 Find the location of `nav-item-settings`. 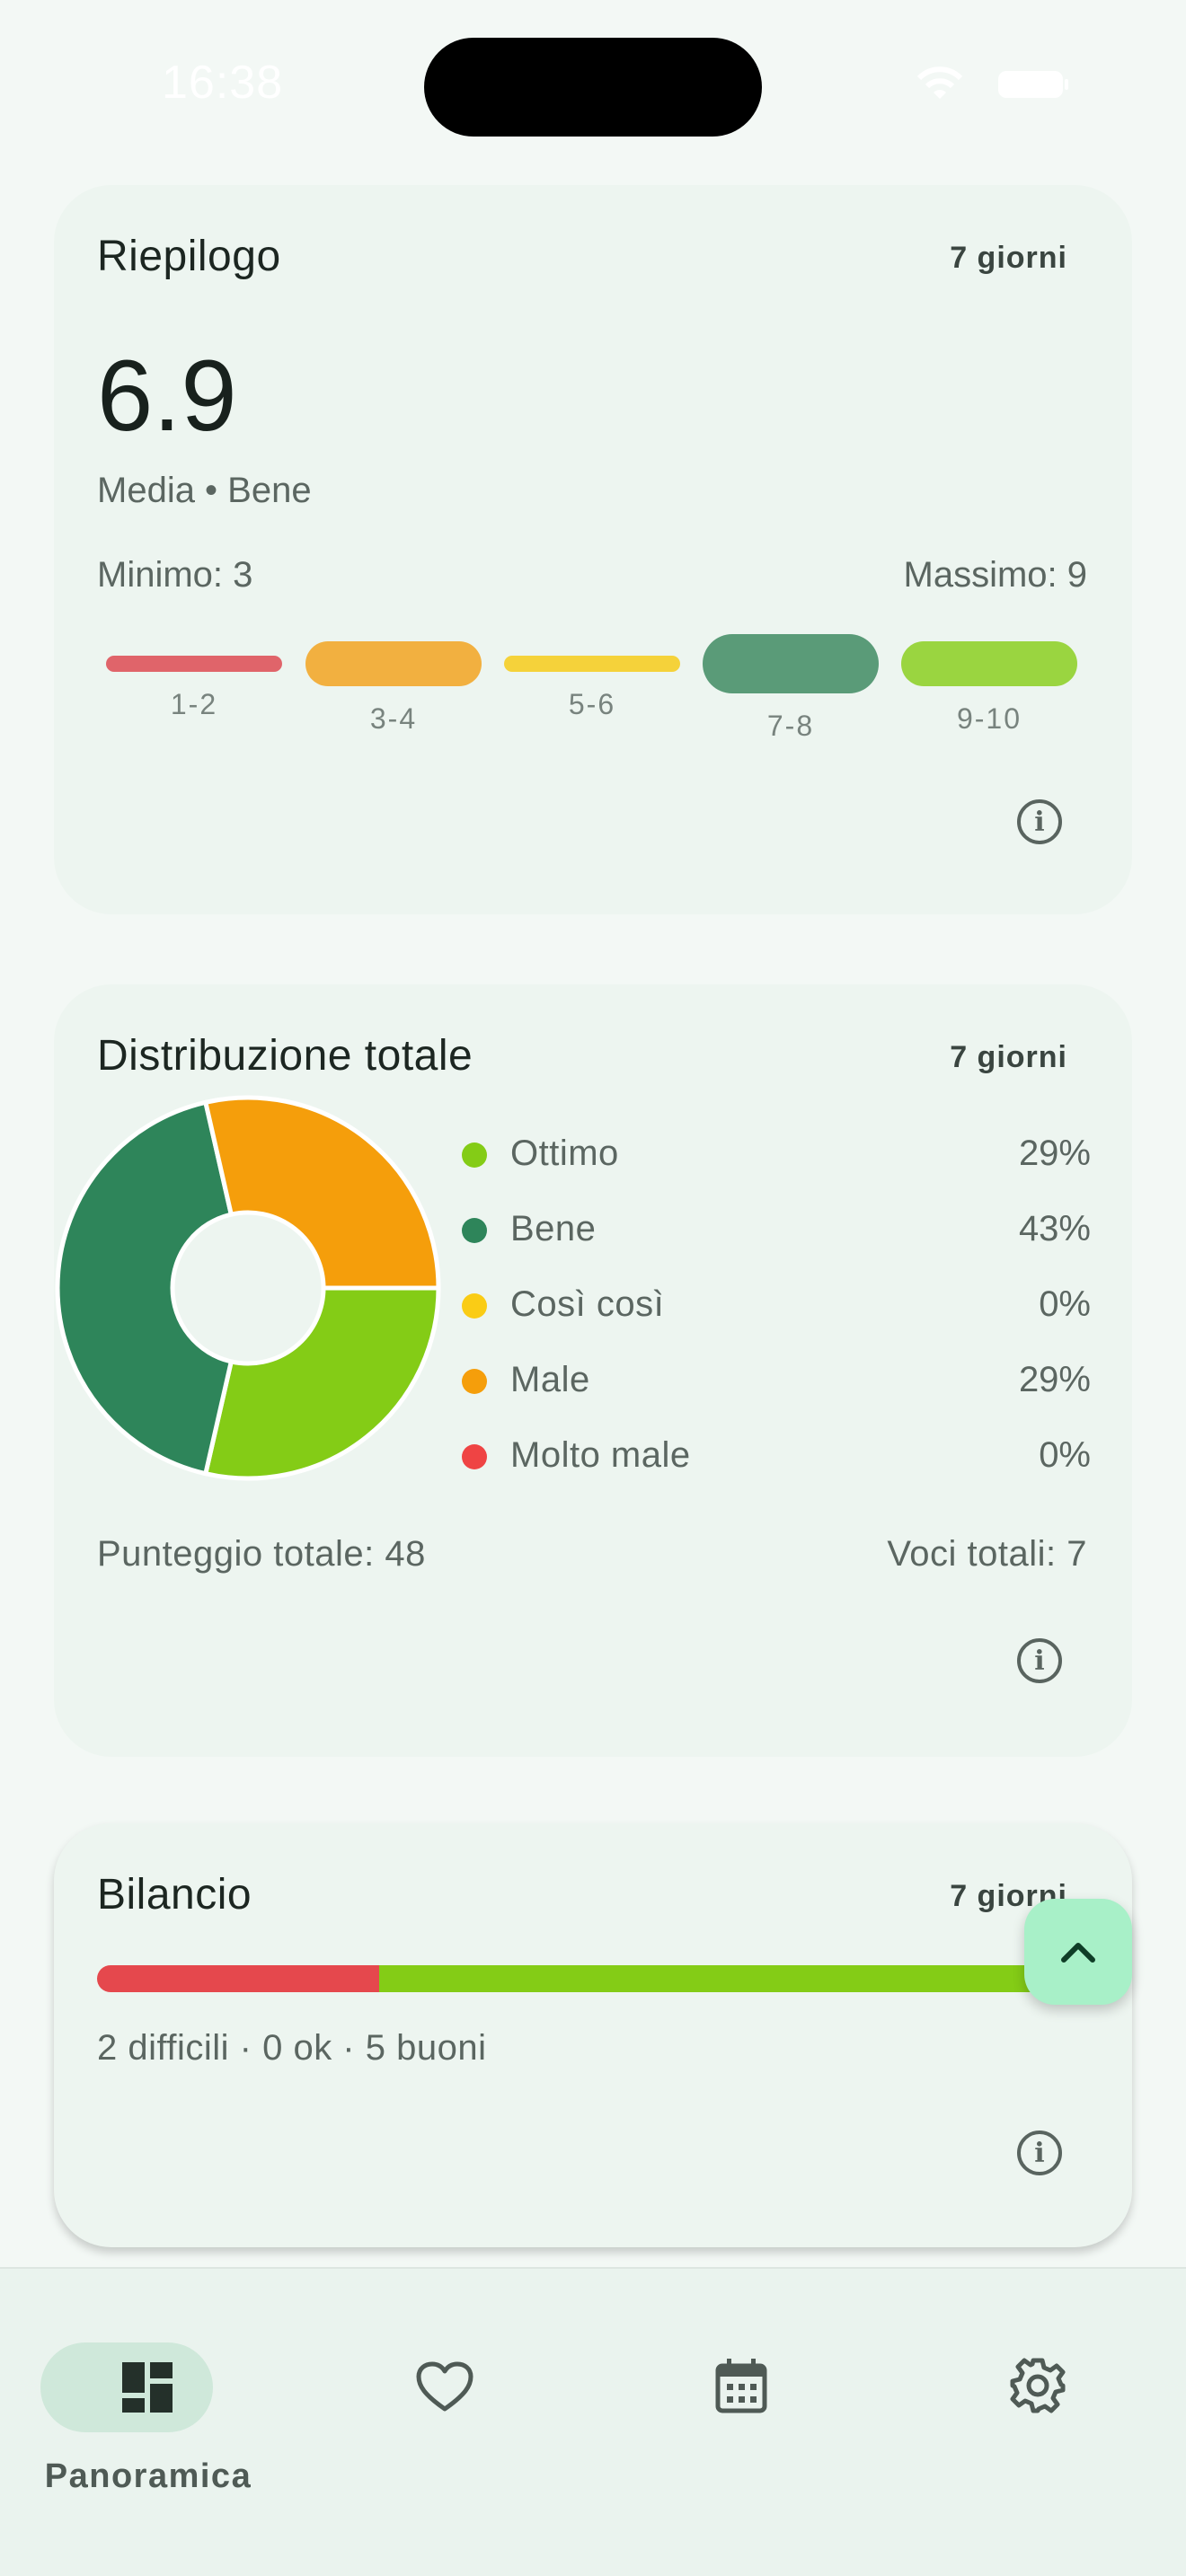

nav-item-settings is located at coordinates (1038, 2372).